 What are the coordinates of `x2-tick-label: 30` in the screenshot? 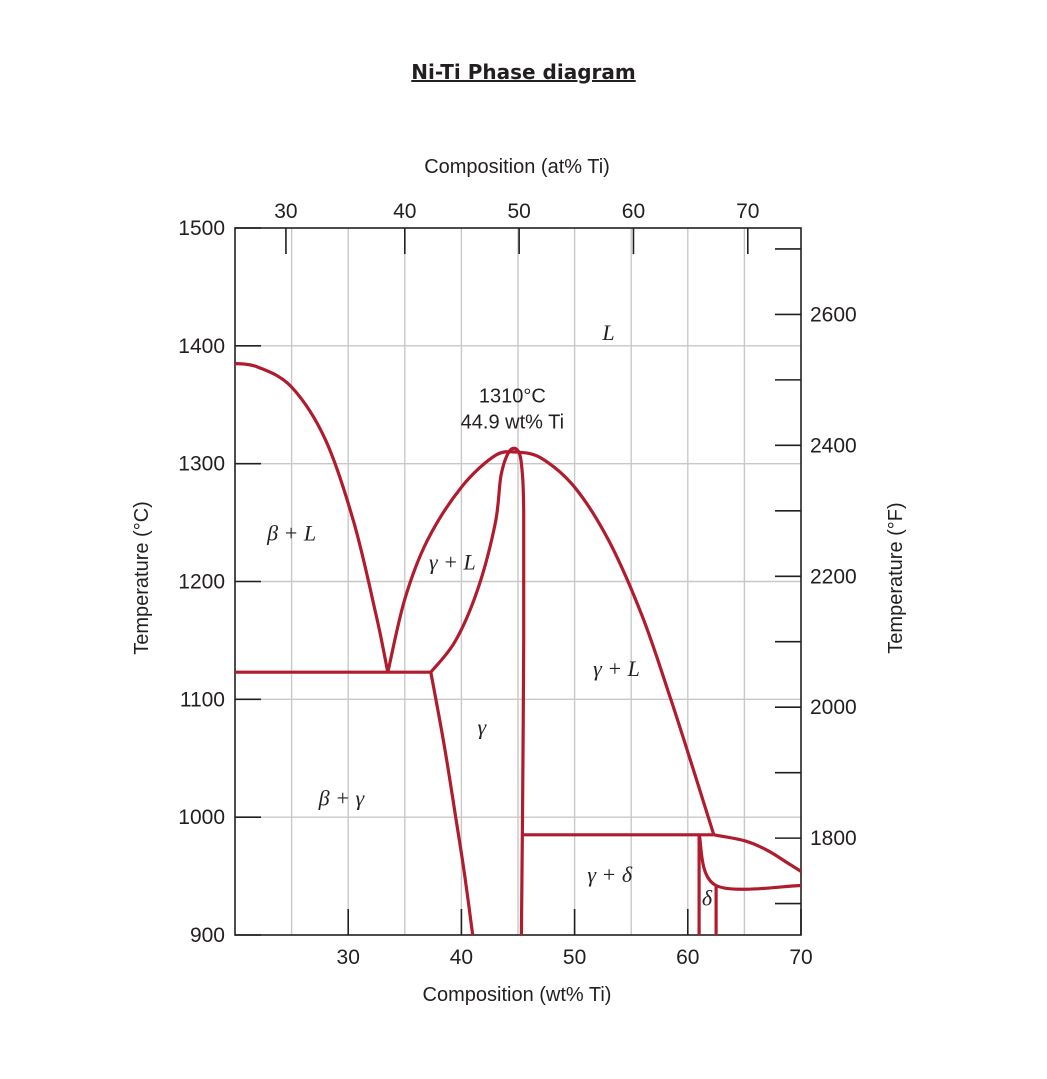 It's located at (285, 211).